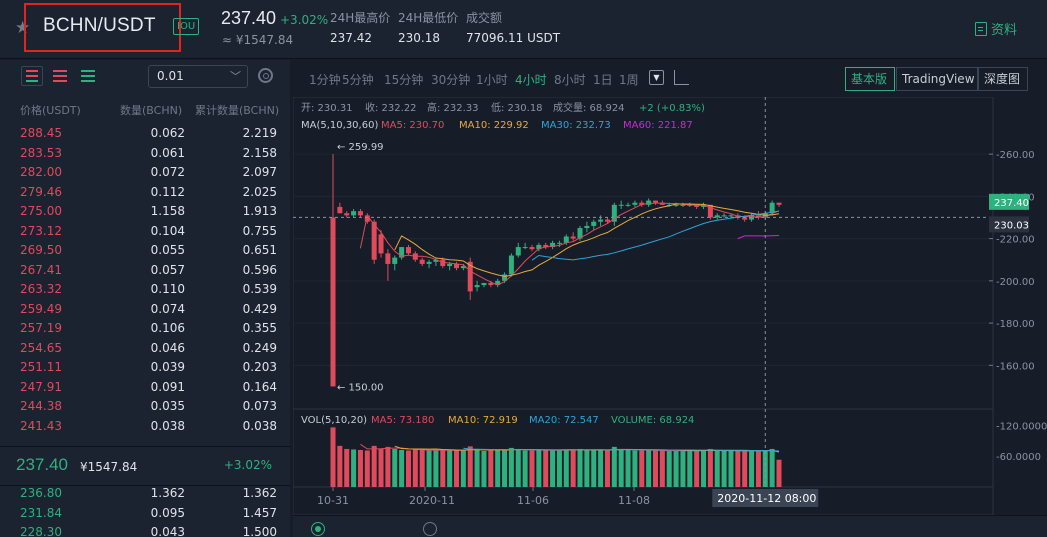 The height and width of the screenshot is (537, 1047). What do you see at coordinates (145, 194) in the screenshot?
I see `ask-row: 279.46 0.112 2.025` at bounding box center [145, 194].